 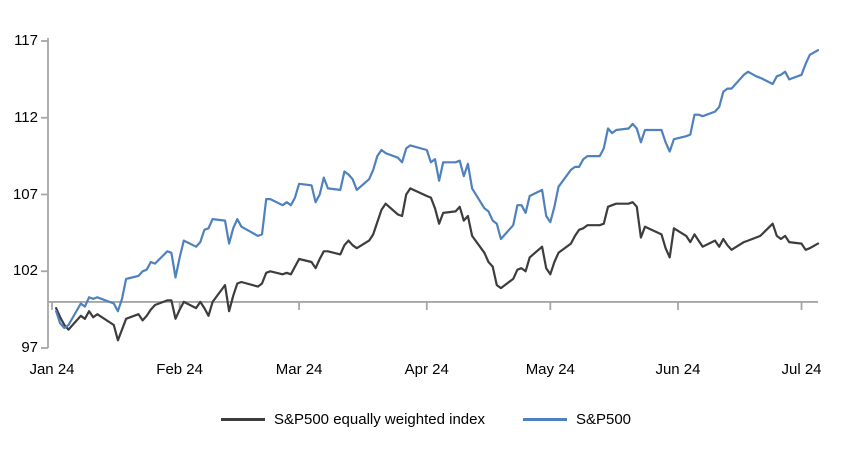 I want to click on y-axis-tick-label: 112, so click(x=26, y=117).